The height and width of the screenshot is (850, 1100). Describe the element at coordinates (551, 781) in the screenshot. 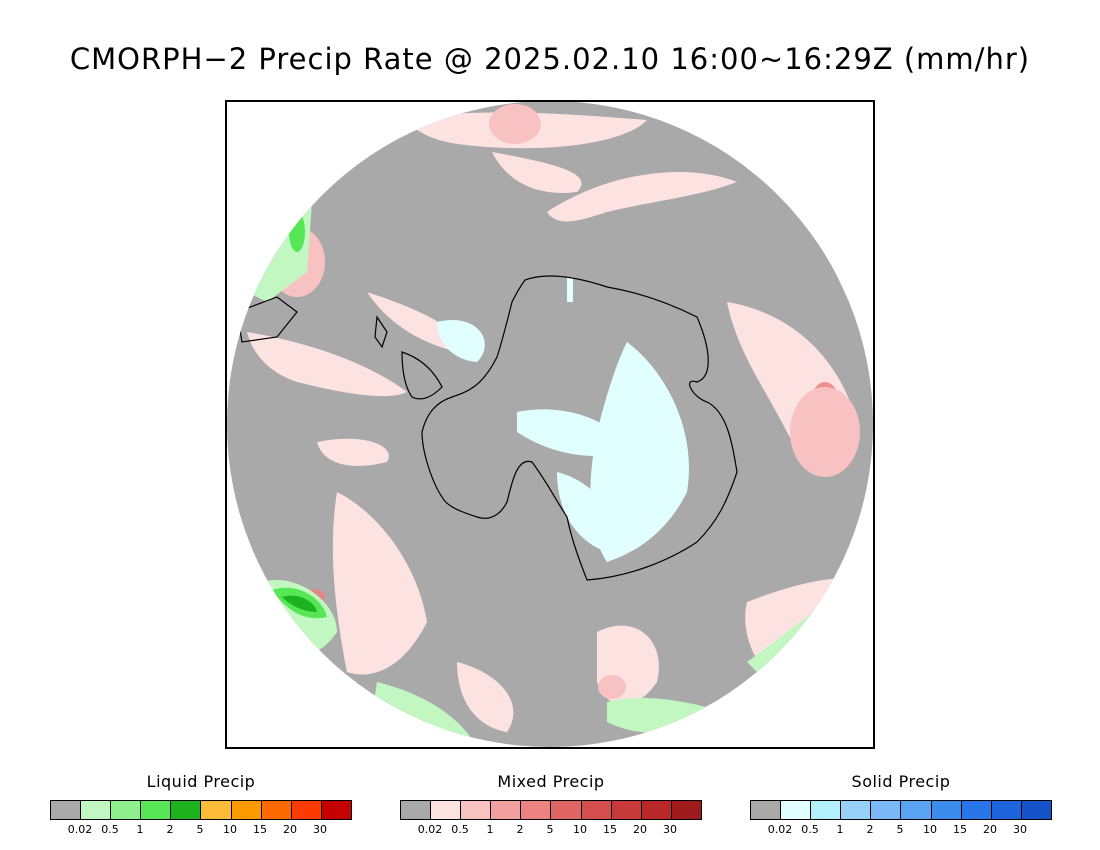

I see `legend-title: Mixed Precip` at that location.